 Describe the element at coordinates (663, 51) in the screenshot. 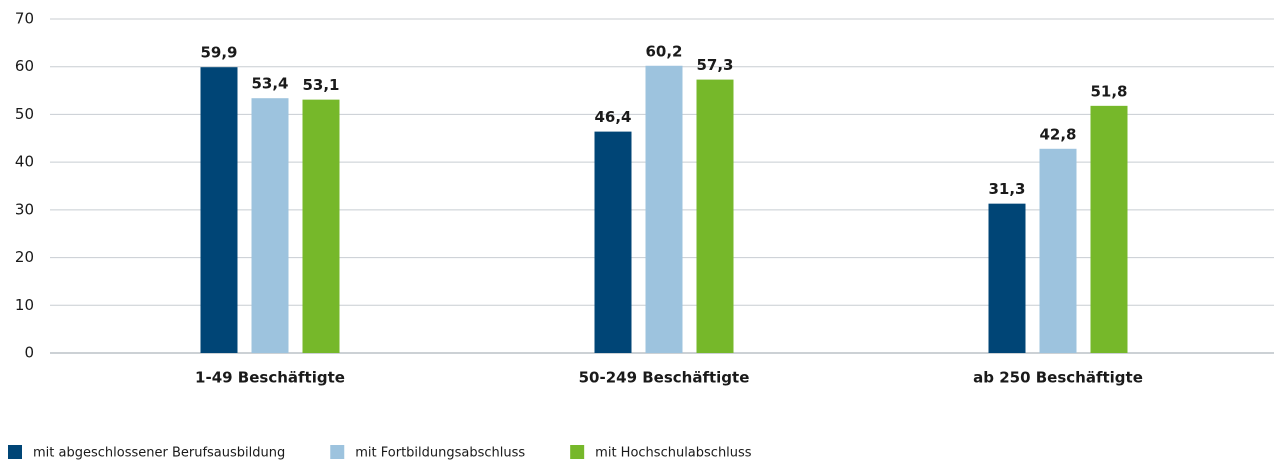

I see `value-label: 60,2` at that location.